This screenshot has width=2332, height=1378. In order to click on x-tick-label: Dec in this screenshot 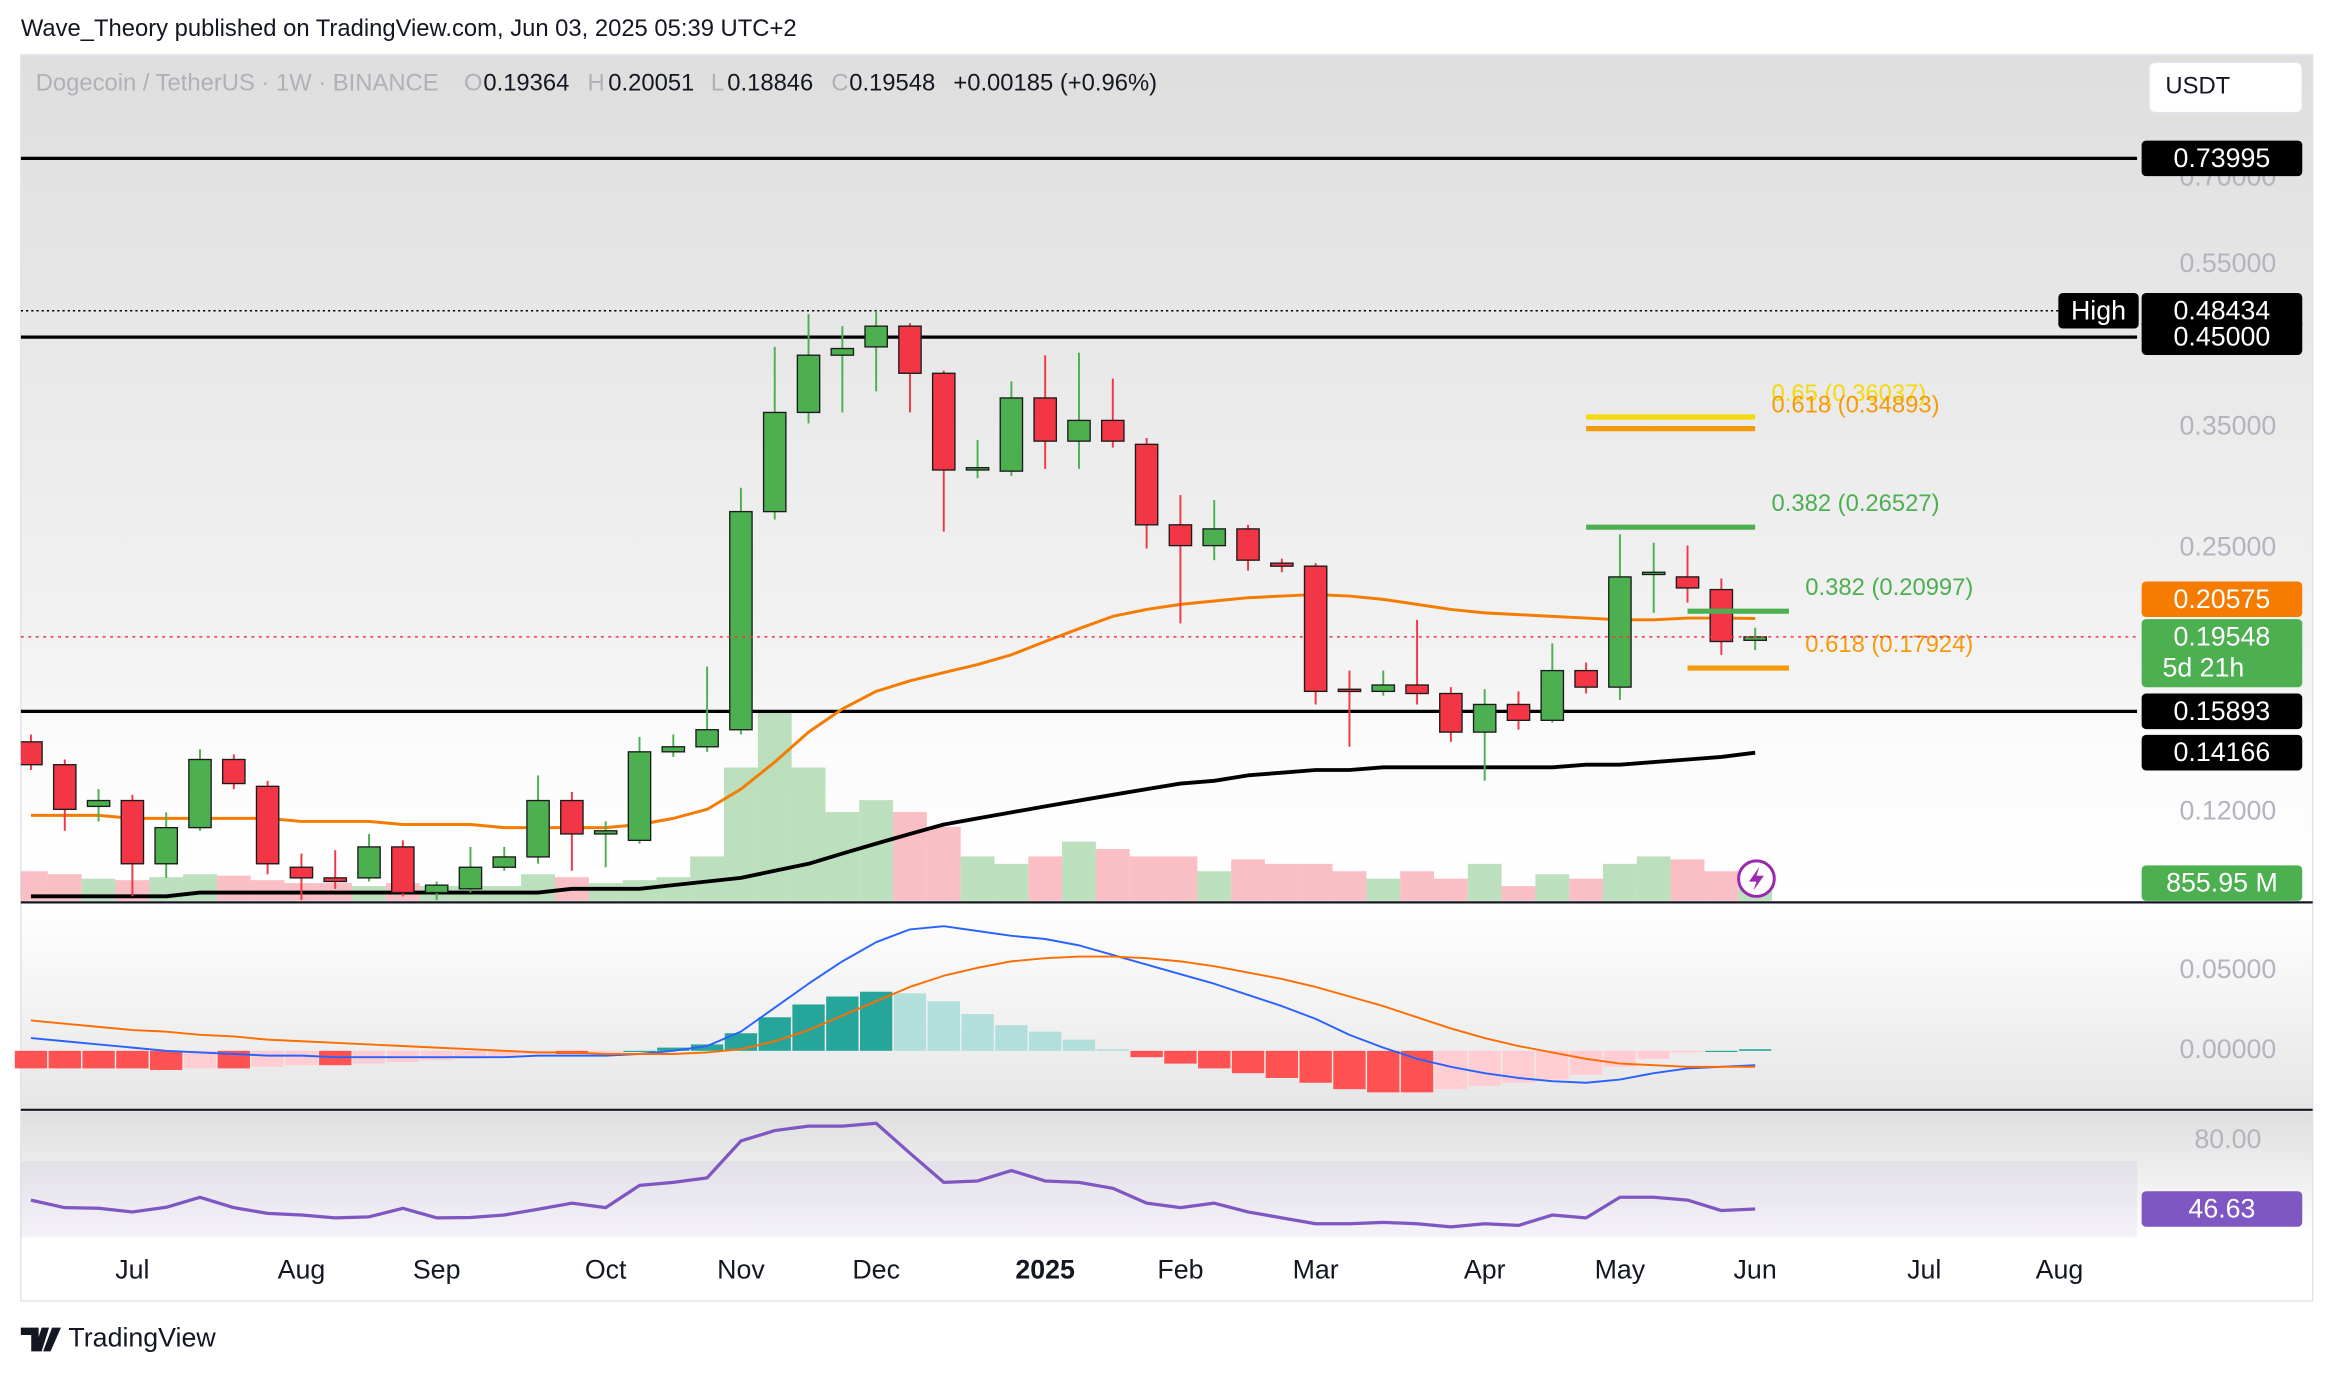, I will do `click(876, 1269)`.